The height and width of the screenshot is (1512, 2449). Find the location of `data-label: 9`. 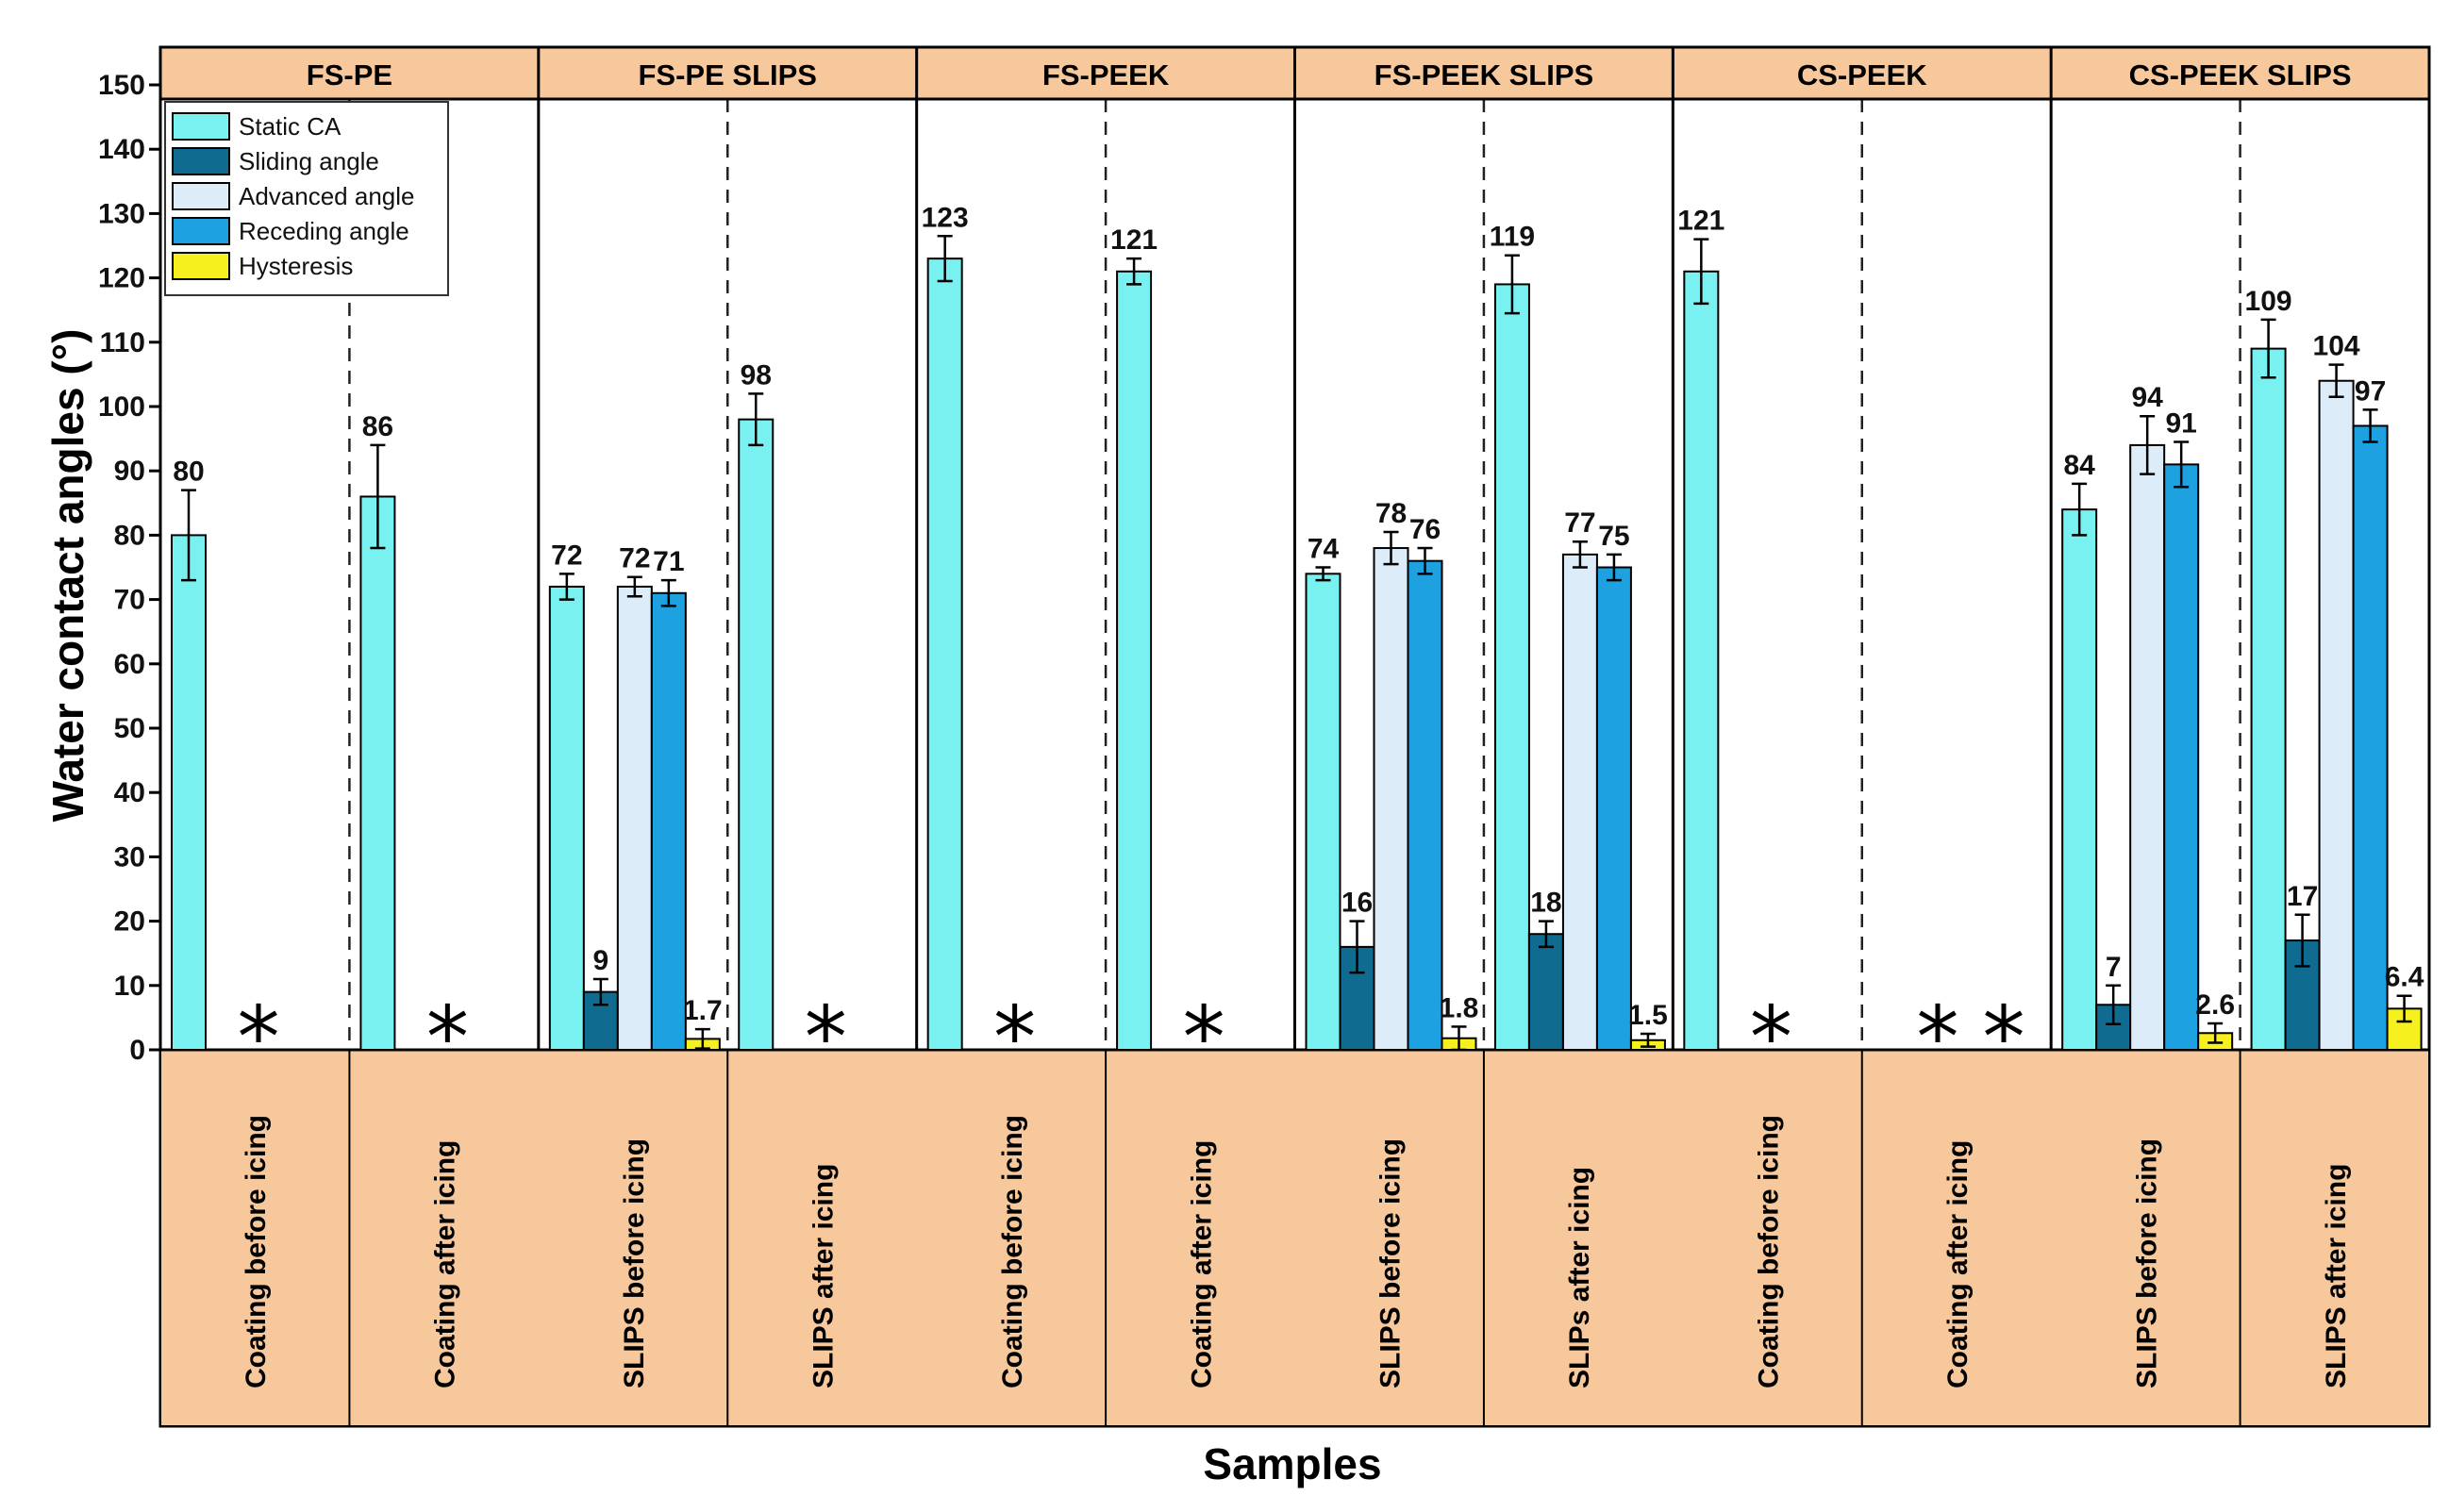

data-label: 9 is located at coordinates (600, 960).